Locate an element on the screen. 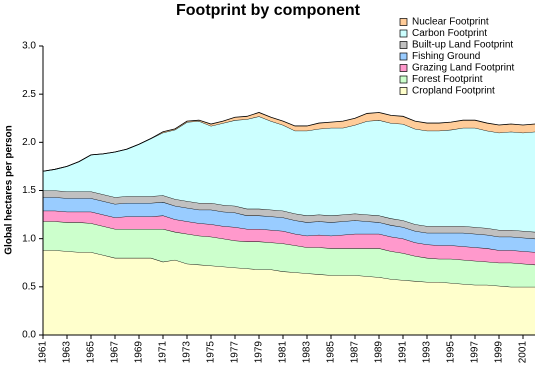  legend-label: Built-up Land Footprint is located at coordinates (462, 45).